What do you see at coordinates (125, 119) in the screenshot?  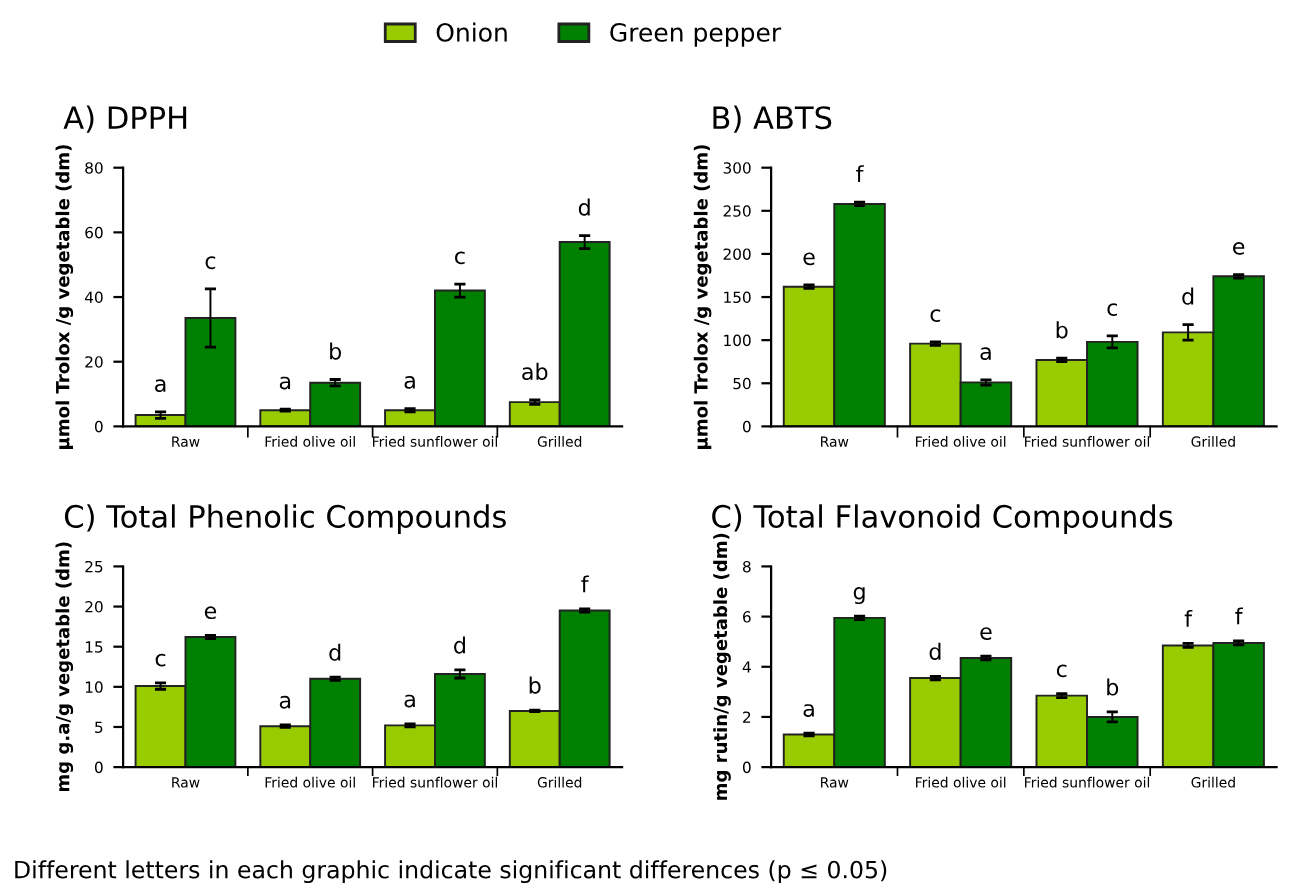 I see `chart-title: A) DPPH` at bounding box center [125, 119].